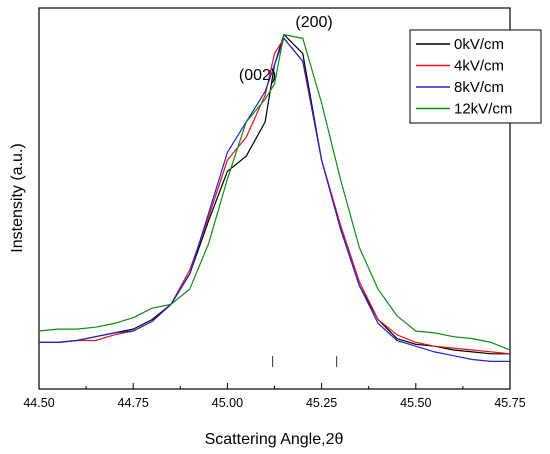  What do you see at coordinates (305, 361) in the screenshot?
I see `reference-marks` at bounding box center [305, 361].